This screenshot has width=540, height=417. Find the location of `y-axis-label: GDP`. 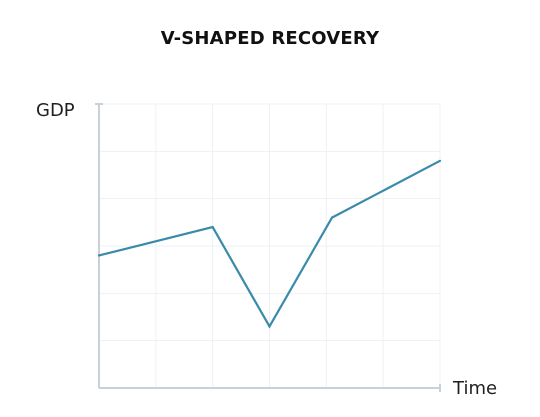

y-axis-label: GDP is located at coordinates (55, 110).